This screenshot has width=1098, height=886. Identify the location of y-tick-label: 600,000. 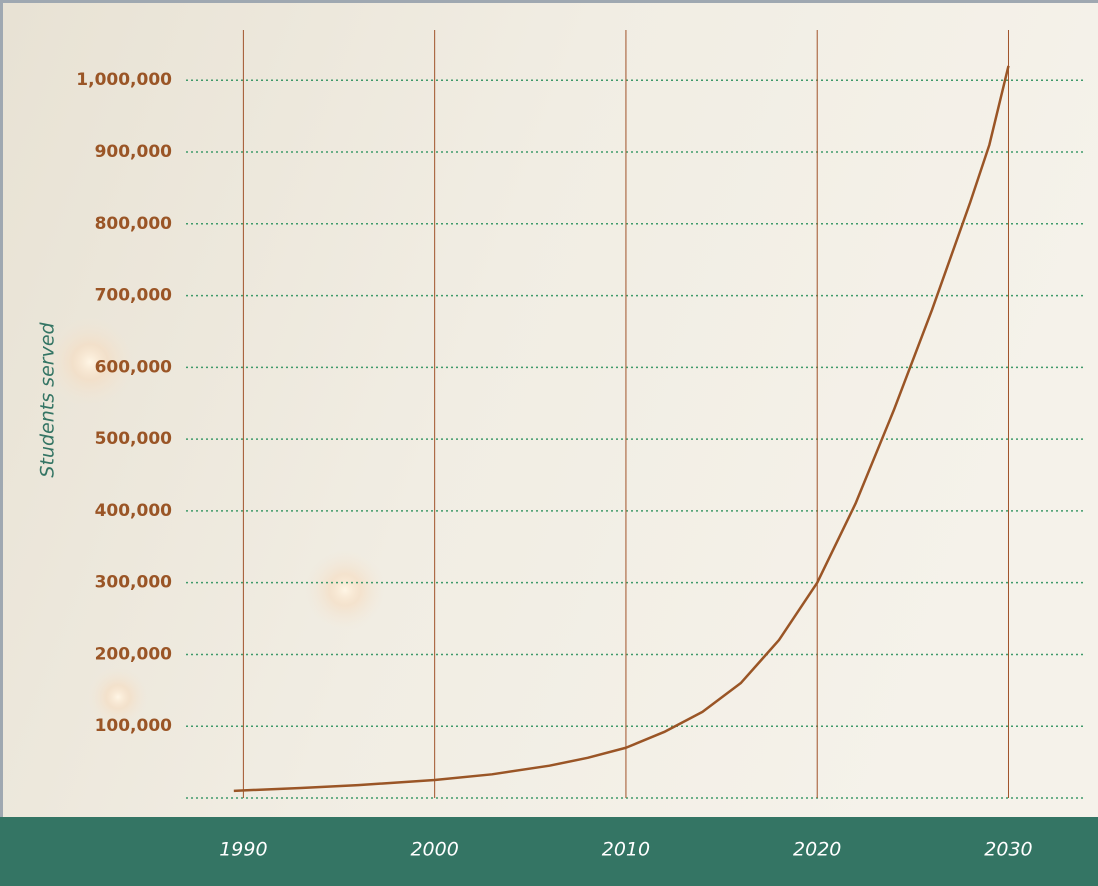
(134, 367).